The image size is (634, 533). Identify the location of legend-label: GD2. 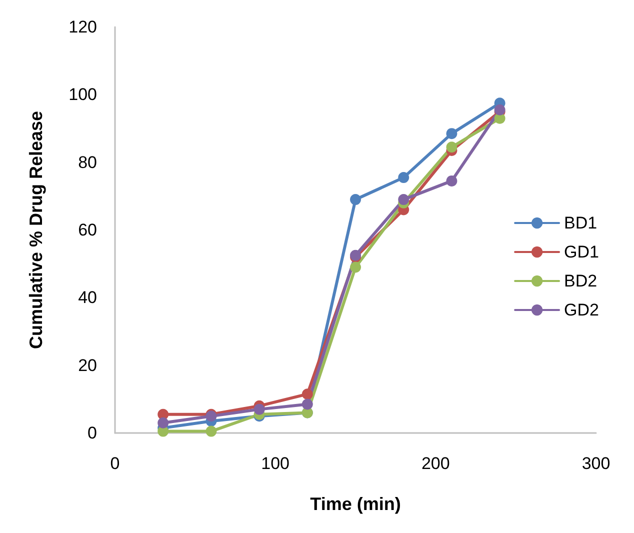
(582, 310).